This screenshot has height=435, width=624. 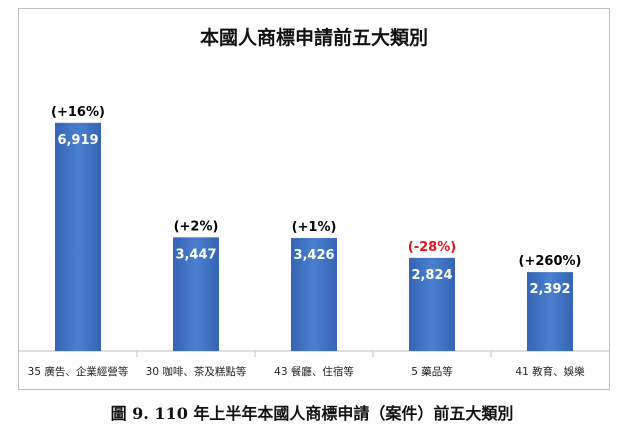 I want to click on chart-title: 本國人商標申請前五大類別, so click(x=313, y=38).